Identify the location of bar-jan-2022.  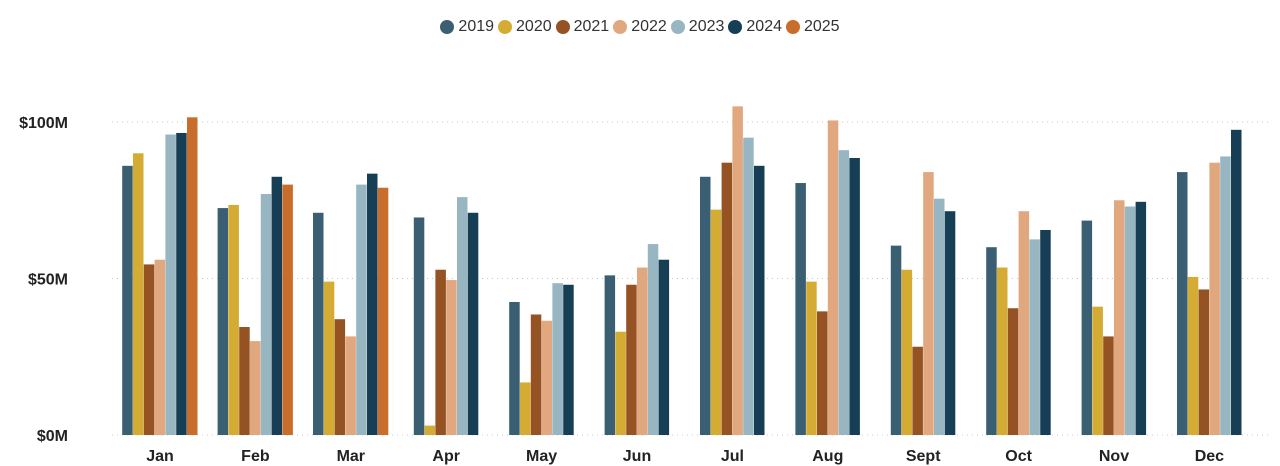
(160, 347).